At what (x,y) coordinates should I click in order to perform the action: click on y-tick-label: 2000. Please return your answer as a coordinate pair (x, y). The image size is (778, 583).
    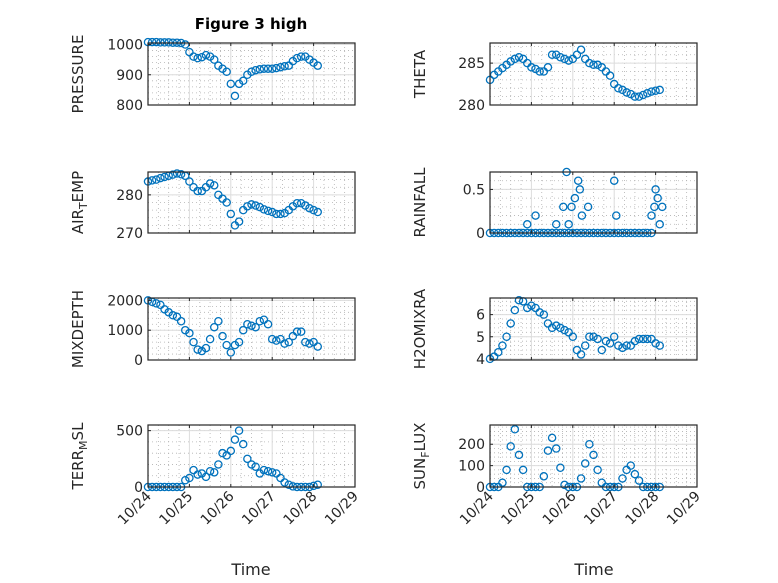
    Looking at the image, I should click on (125, 301).